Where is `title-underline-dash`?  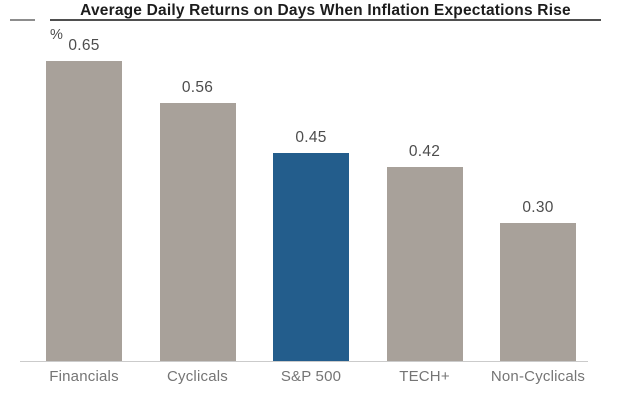
title-underline-dash is located at coordinates (22, 20).